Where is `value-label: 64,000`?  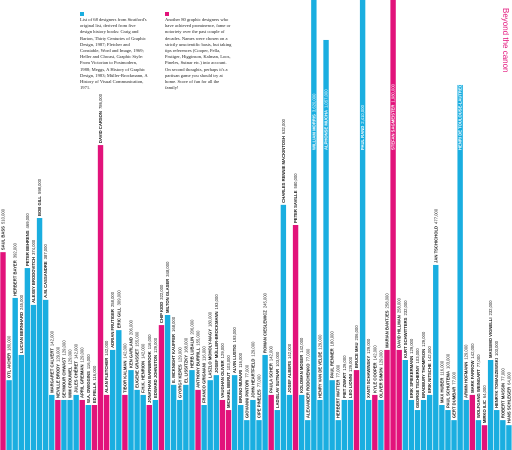
value-label: 64,000 is located at coordinates (484, 391).